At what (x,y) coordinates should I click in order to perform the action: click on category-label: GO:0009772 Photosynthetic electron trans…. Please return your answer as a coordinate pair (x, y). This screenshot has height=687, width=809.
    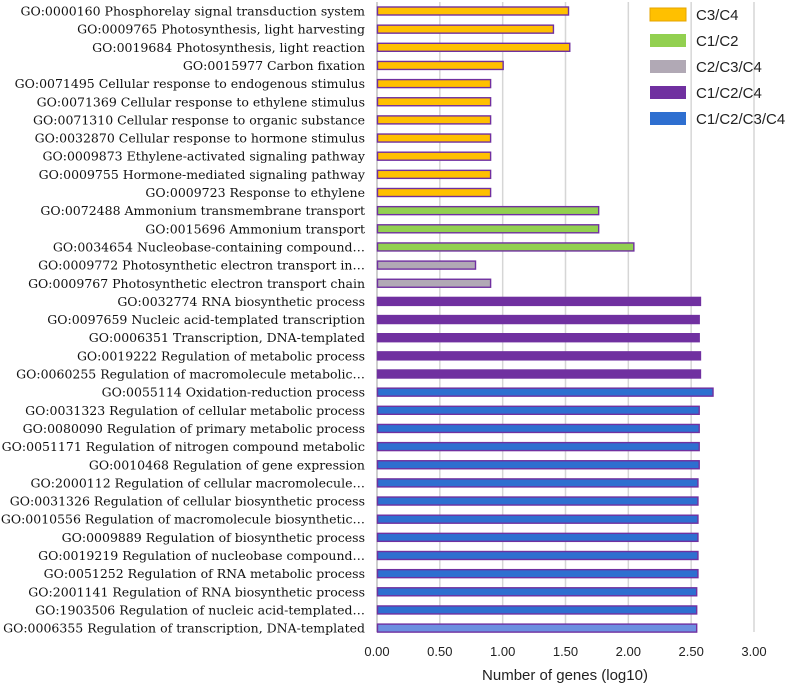
    Looking at the image, I should click on (201, 265).